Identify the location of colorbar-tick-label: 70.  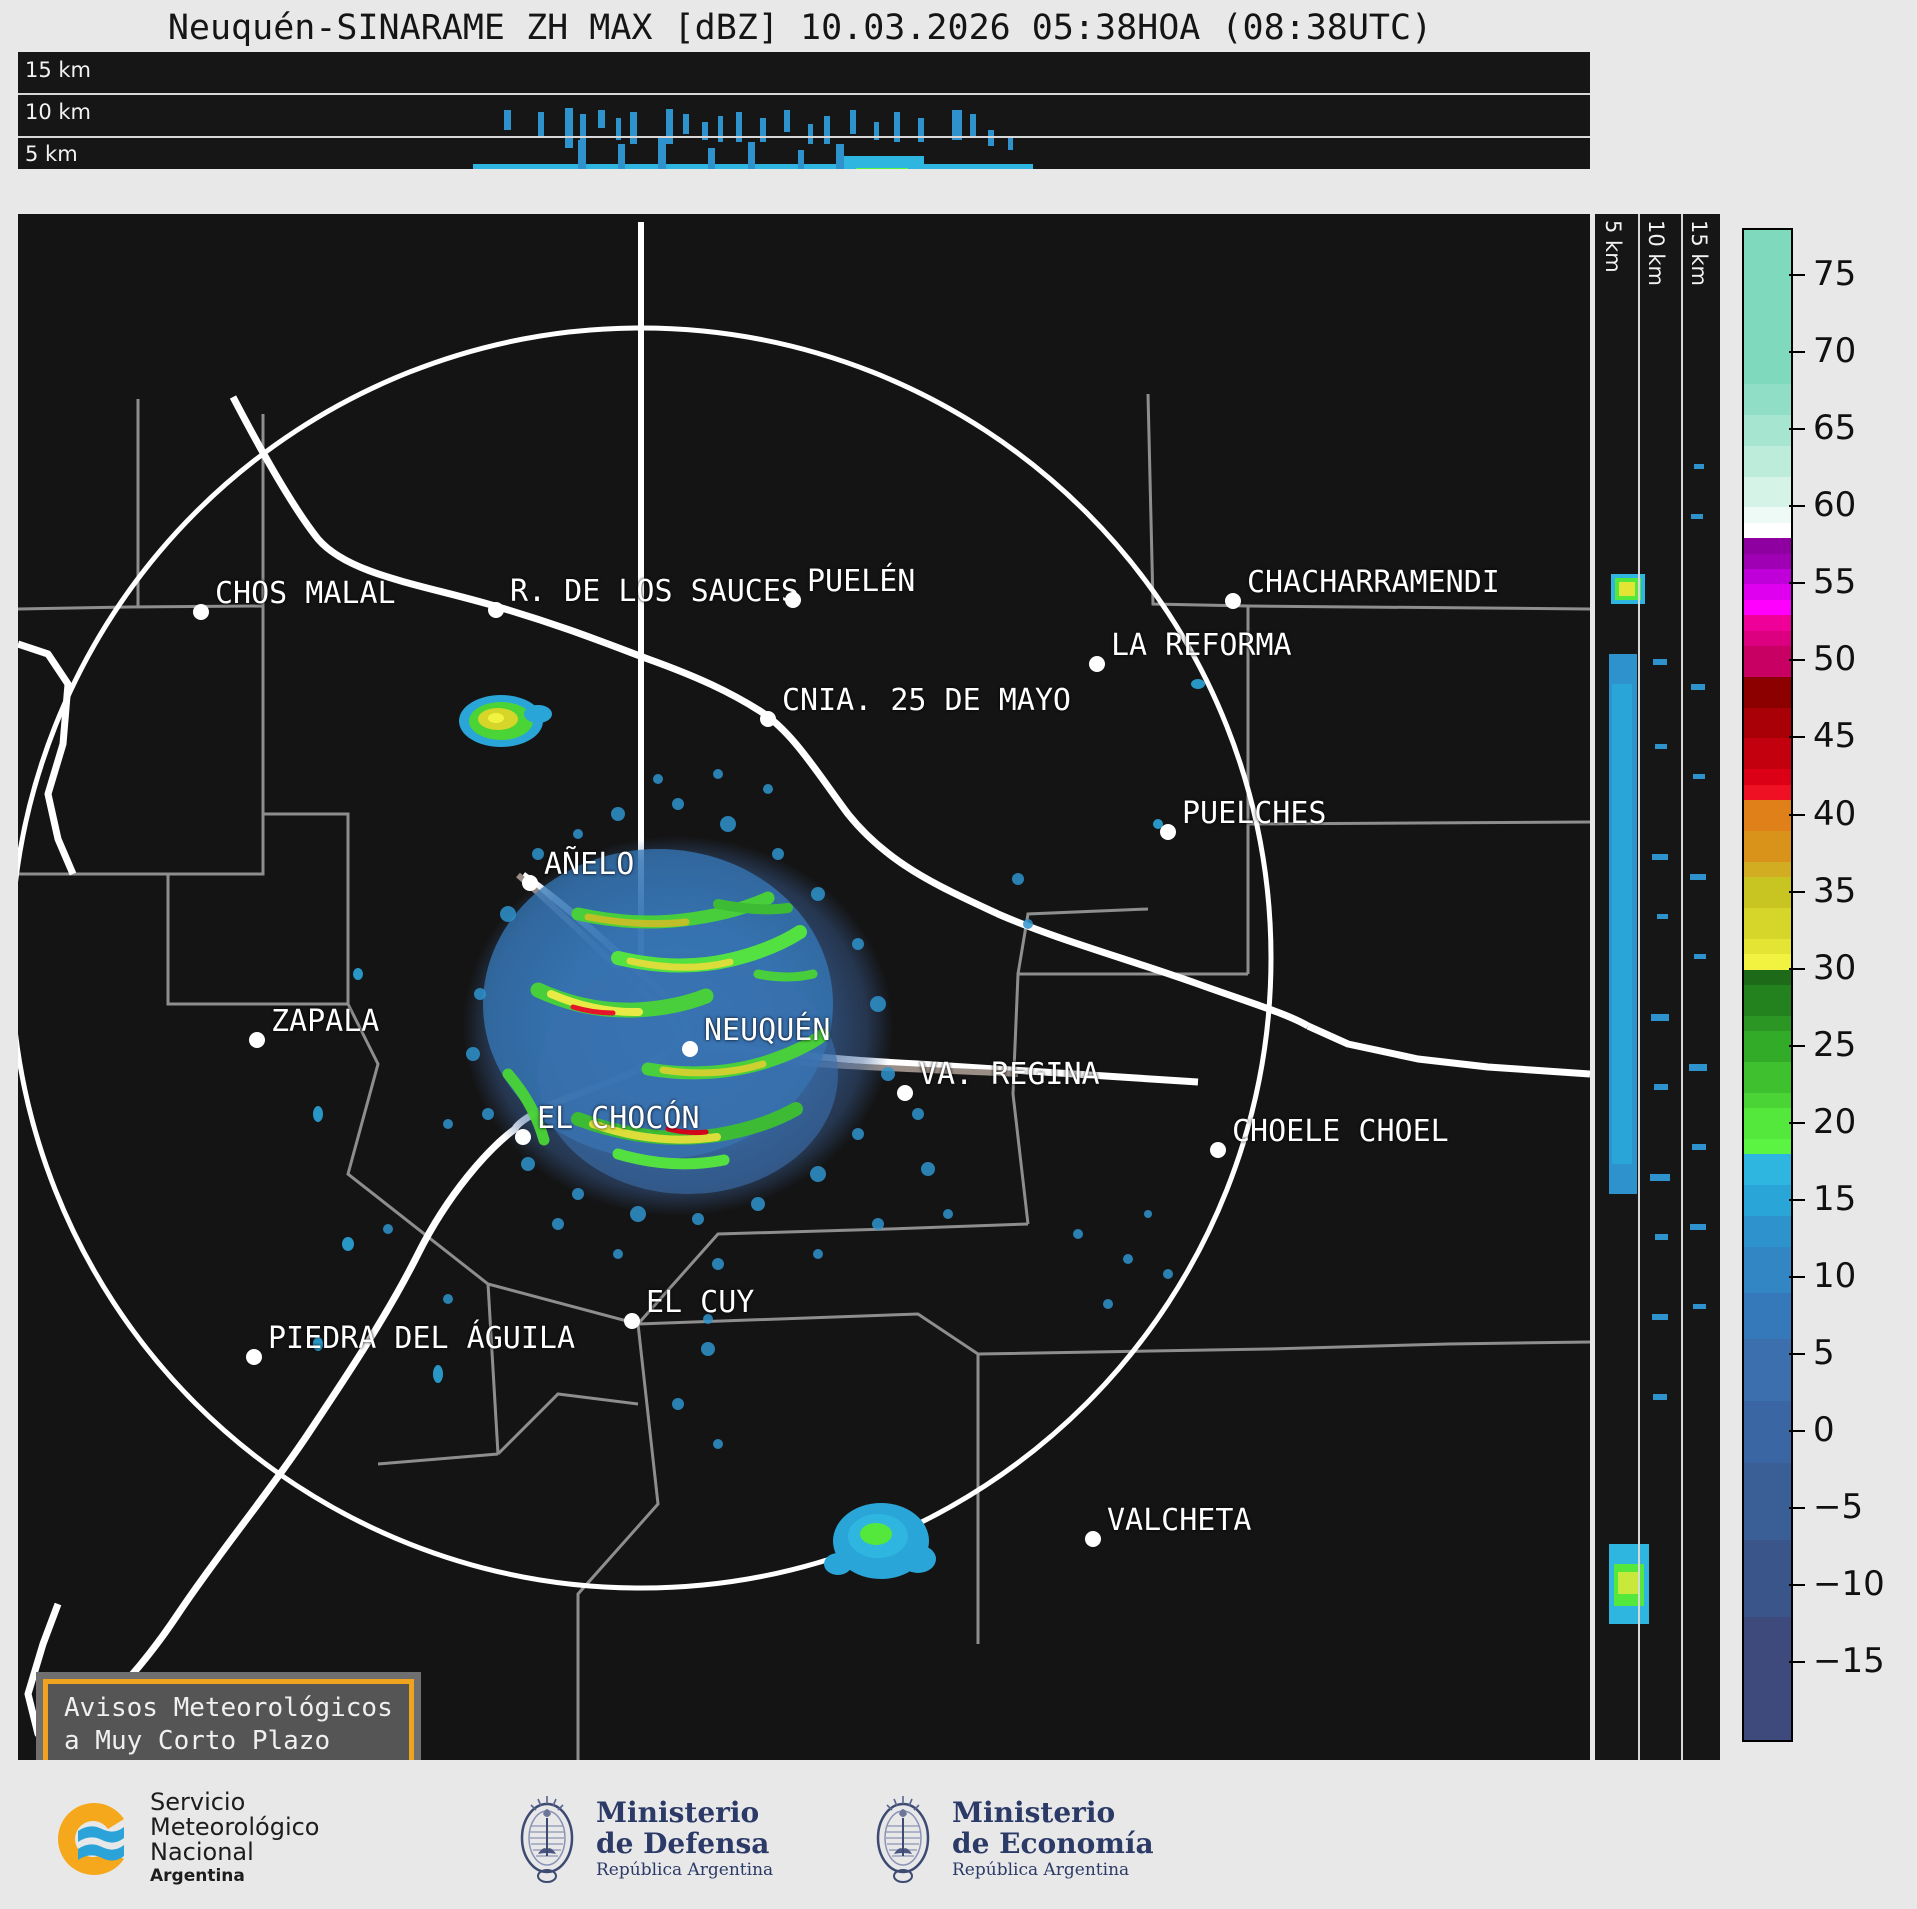
(1835, 351).